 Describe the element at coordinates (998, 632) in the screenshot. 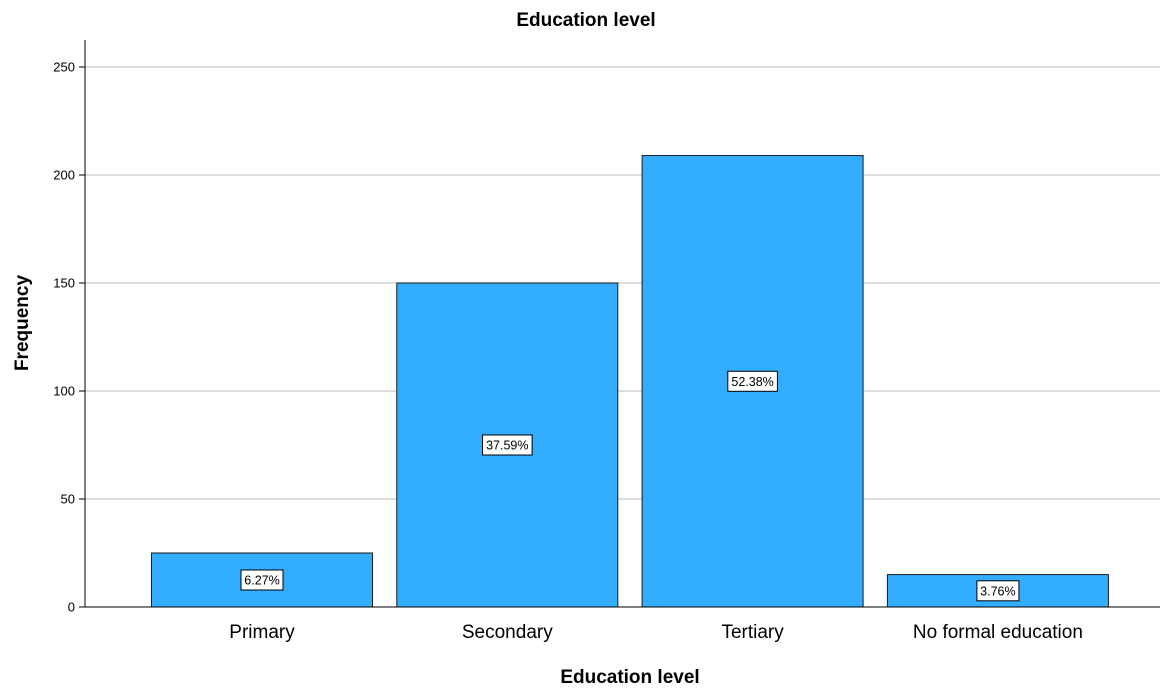

I see `x-tick-label-no-formal-education: No formal education` at that location.